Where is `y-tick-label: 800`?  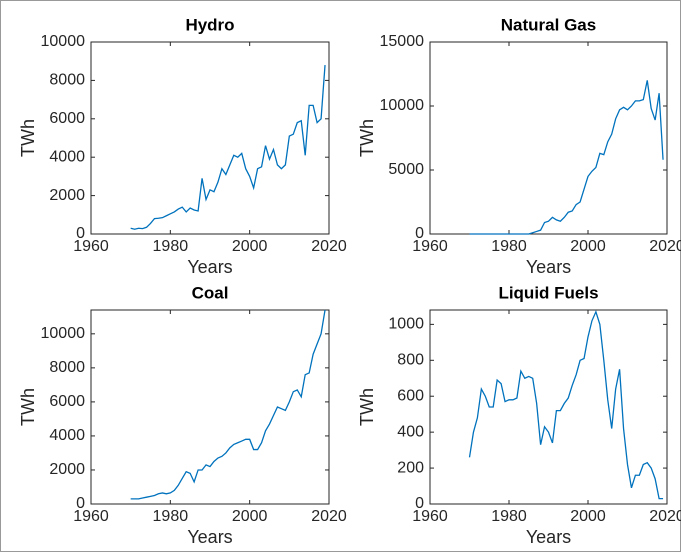 y-tick-label: 800 is located at coordinates (410, 360).